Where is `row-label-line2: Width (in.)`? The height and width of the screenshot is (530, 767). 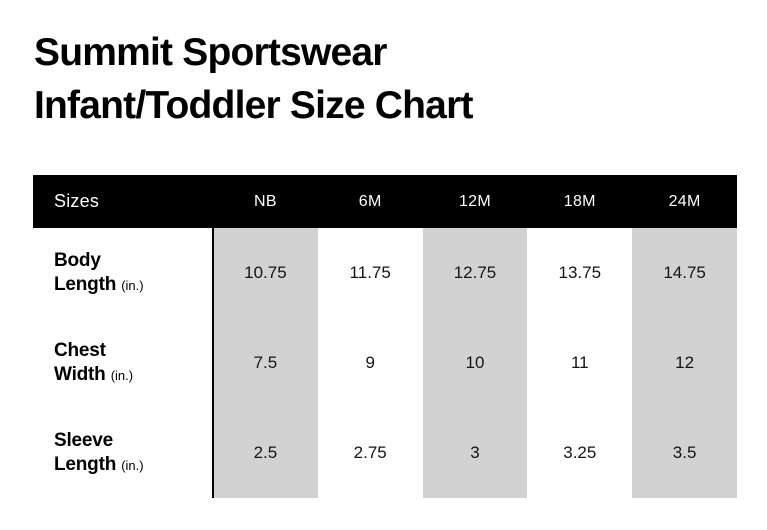 row-label-line2: Width (in.) is located at coordinates (133, 375).